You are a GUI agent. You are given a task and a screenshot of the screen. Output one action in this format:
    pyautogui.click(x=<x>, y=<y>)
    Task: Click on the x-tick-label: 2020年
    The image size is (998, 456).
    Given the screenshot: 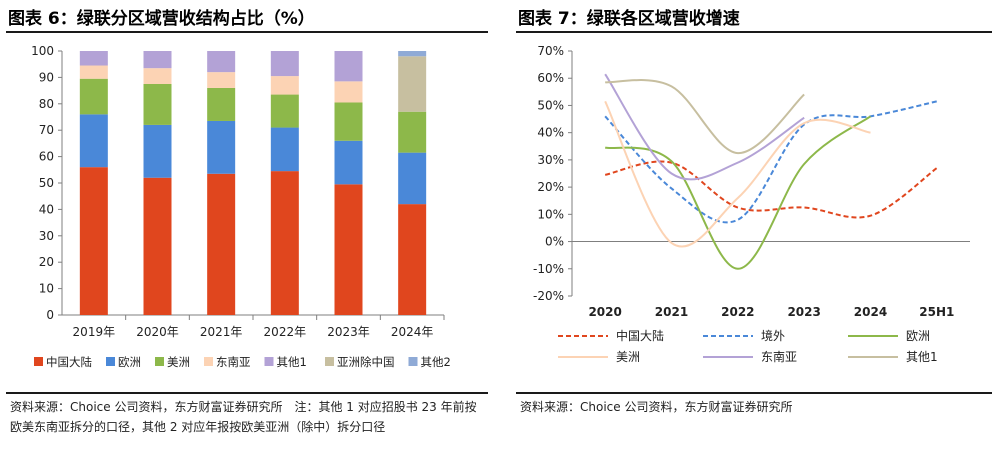 What is the action you would take?
    pyautogui.click(x=157, y=332)
    